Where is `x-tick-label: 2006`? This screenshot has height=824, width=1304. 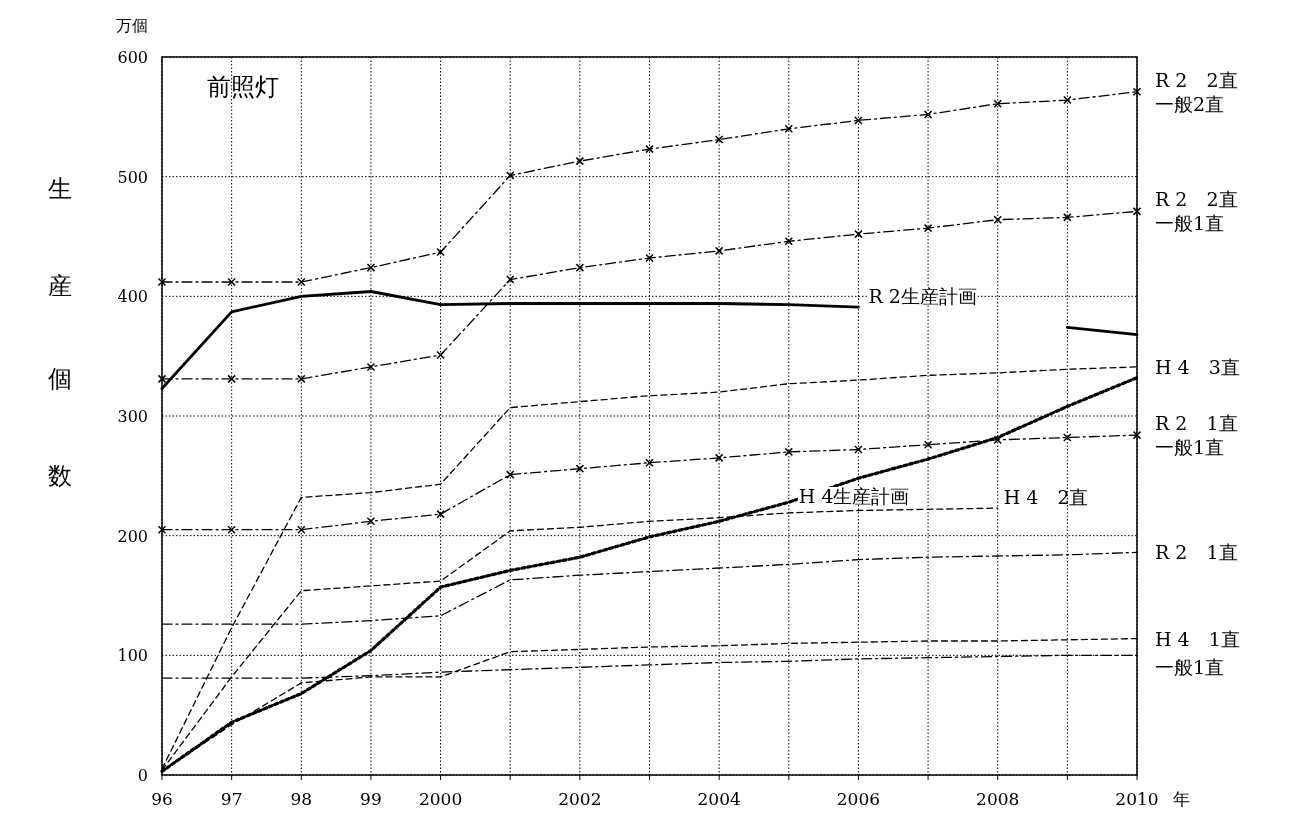
x-tick-label: 2006 is located at coordinates (858, 799).